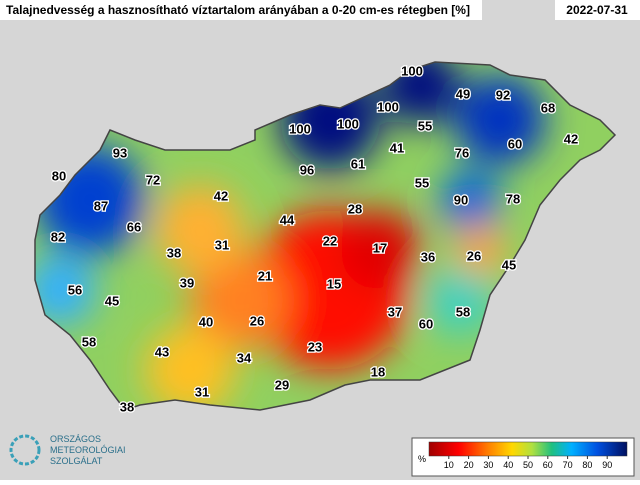 The width and height of the screenshot is (640, 485). I want to click on value-label: 49, so click(463, 93).